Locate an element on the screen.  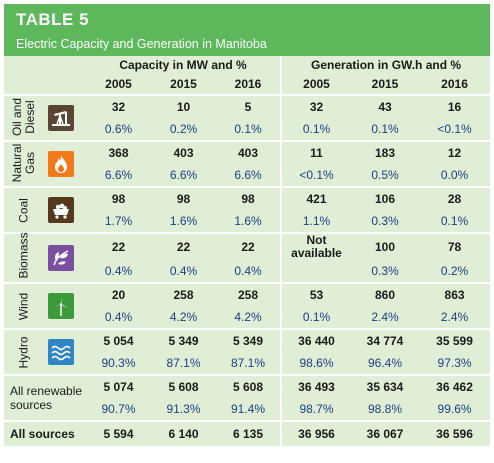
year-header: 2015 is located at coordinates (385, 84).